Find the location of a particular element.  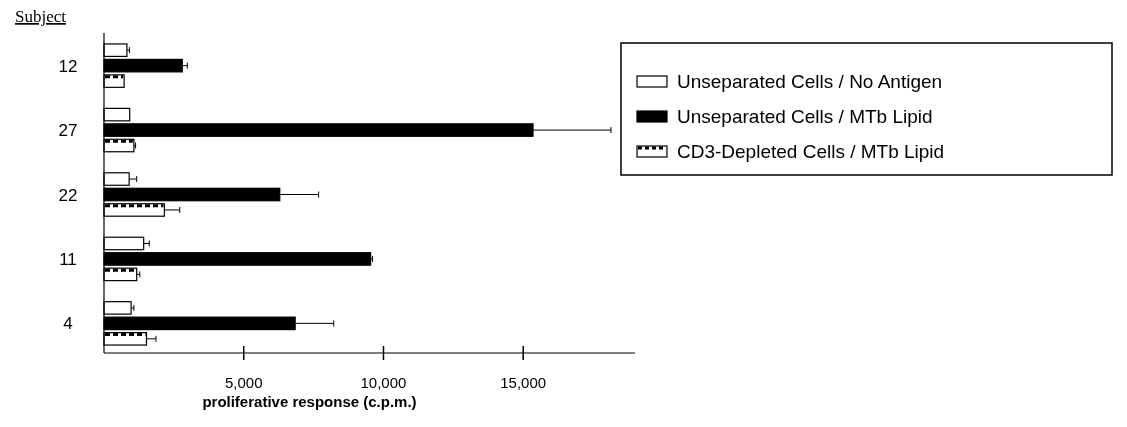

x-tick-label: 15,000 is located at coordinates (523, 382).